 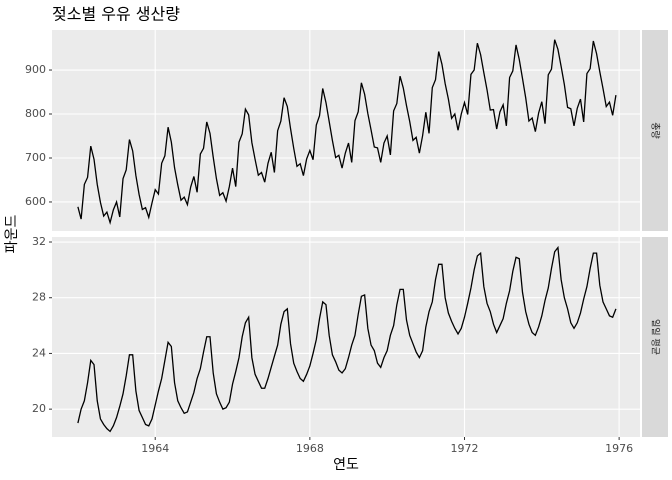 I want to click on x-tick-label: 1972, so click(x=464, y=448).